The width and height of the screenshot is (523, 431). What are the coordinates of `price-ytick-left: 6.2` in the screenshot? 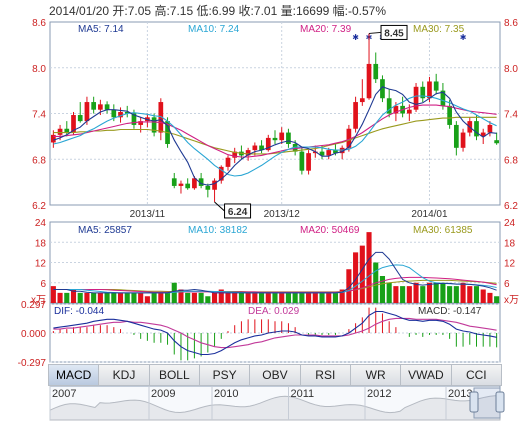 It's located at (39, 206).